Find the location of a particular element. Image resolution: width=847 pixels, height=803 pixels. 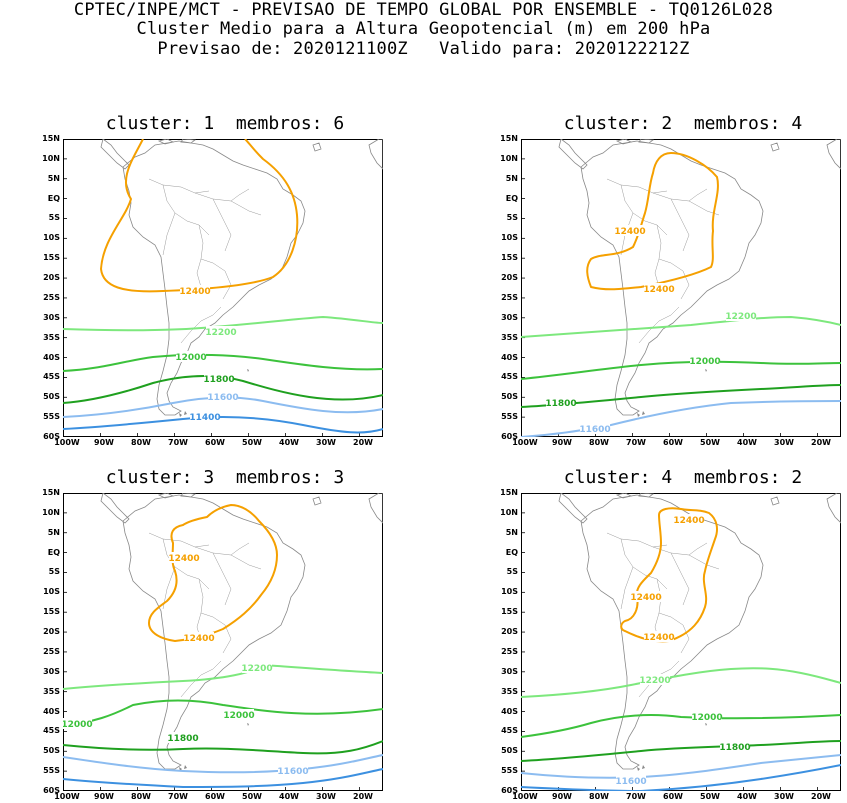

lon-label: 40W is located at coordinates (747, 796).